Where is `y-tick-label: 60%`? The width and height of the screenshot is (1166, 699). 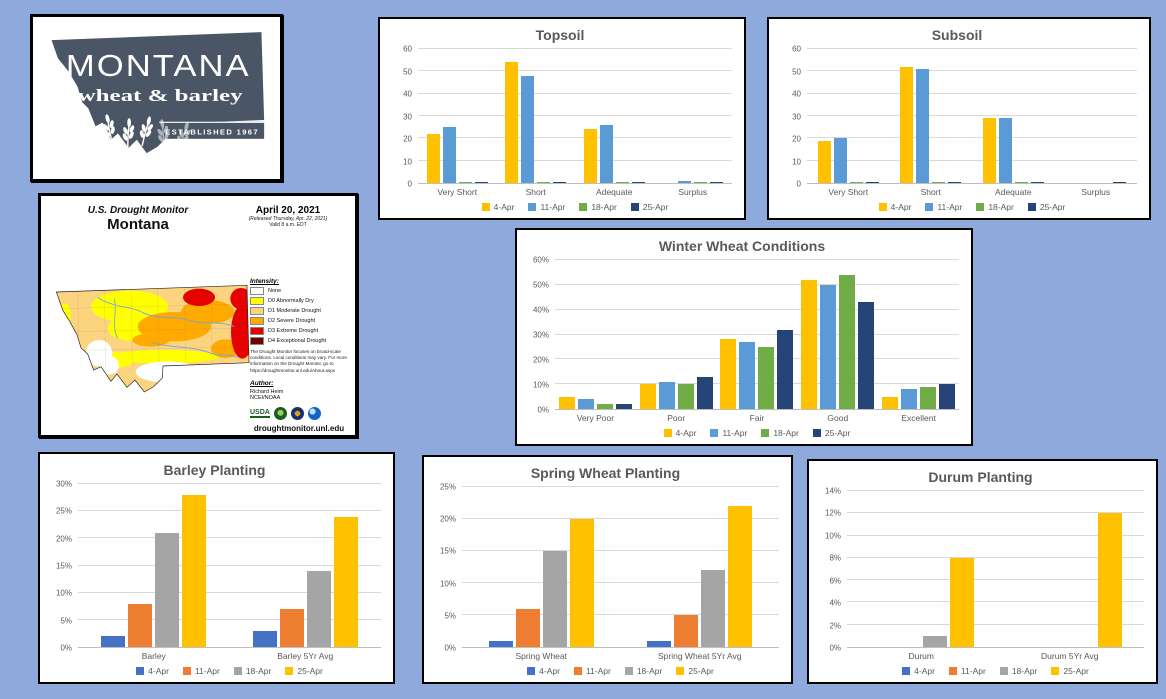 y-tick-label: 60% is located at coordinates (540, 260).